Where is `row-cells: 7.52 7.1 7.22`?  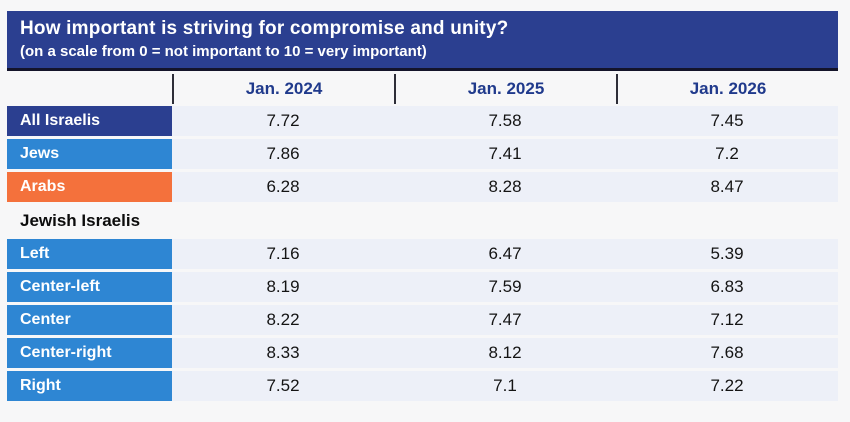
row-cells: 7.52 7.1 7.22 is located at coordinates (505, 386).